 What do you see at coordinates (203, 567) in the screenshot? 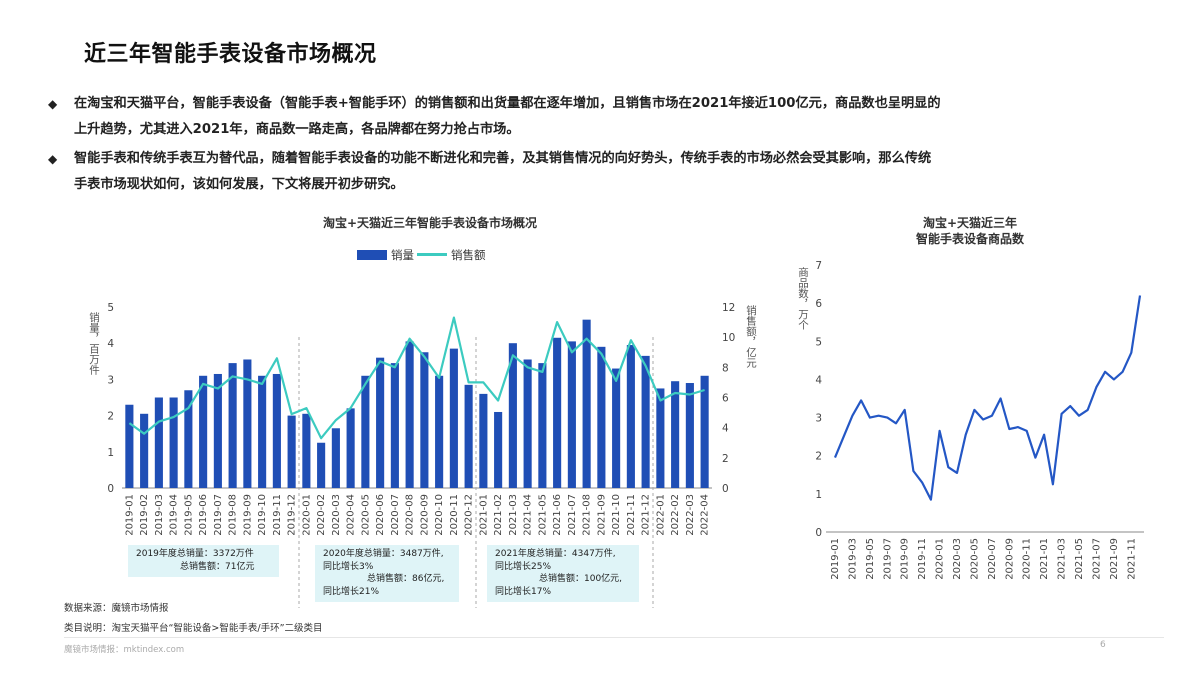
I see `summary-line: 总销售额：71亿元` at bounding box center [203, 567].